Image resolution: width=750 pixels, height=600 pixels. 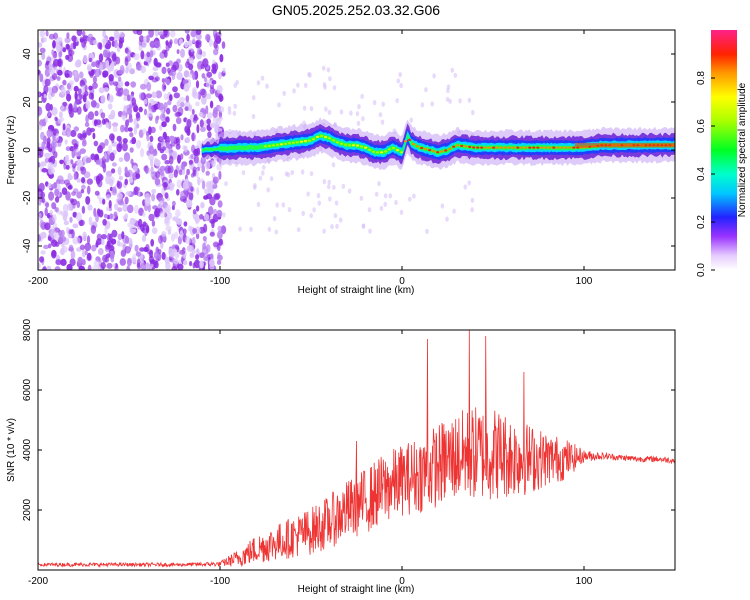 What do you see at coordinates (11, 150) in the screenshot?
I see `spectrogram-y-label: Frequency (Hz)` at bounding box center [11, 150].